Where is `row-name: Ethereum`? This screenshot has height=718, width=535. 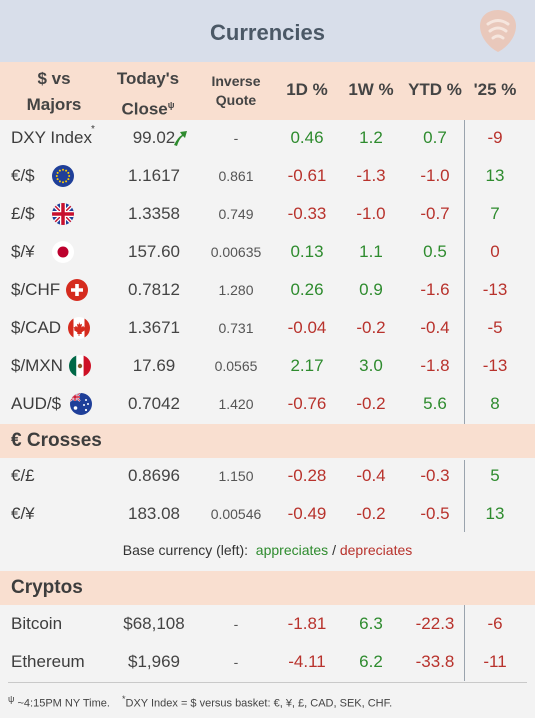 row-name: Ethereum is located at coordinates (48, 661).